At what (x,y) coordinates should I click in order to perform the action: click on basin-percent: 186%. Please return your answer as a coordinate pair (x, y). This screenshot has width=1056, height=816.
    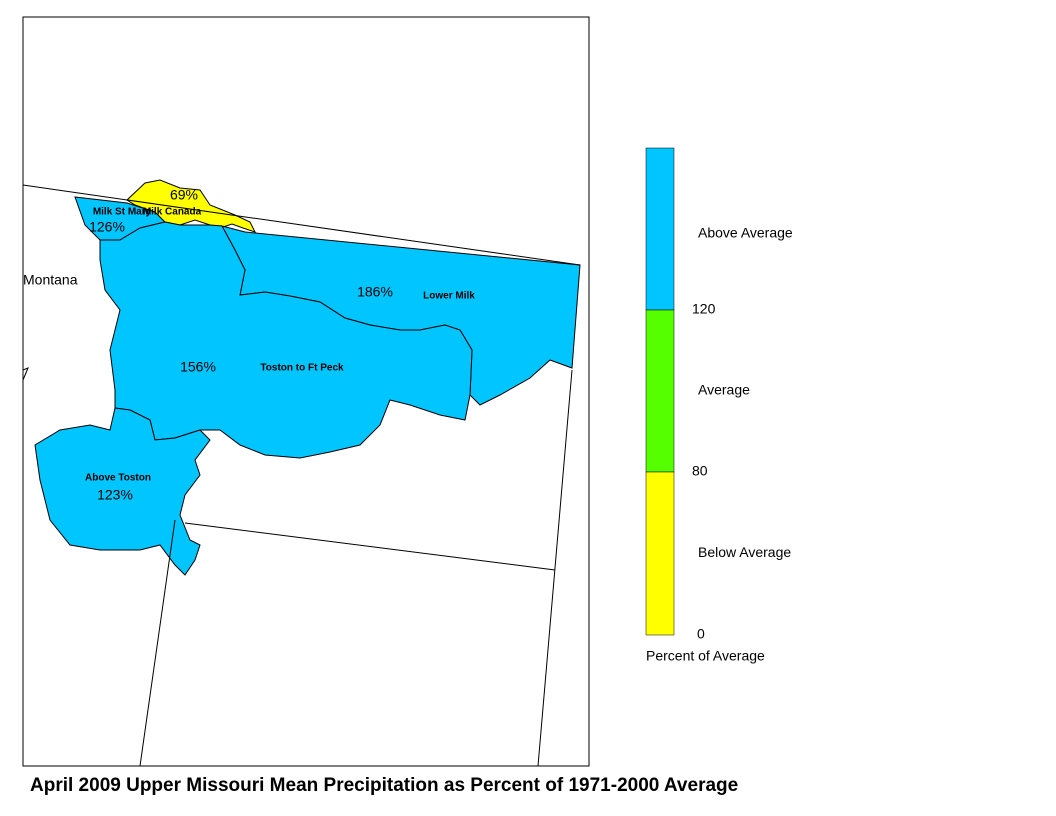
    Looking at the image, I should click on (375, 292).